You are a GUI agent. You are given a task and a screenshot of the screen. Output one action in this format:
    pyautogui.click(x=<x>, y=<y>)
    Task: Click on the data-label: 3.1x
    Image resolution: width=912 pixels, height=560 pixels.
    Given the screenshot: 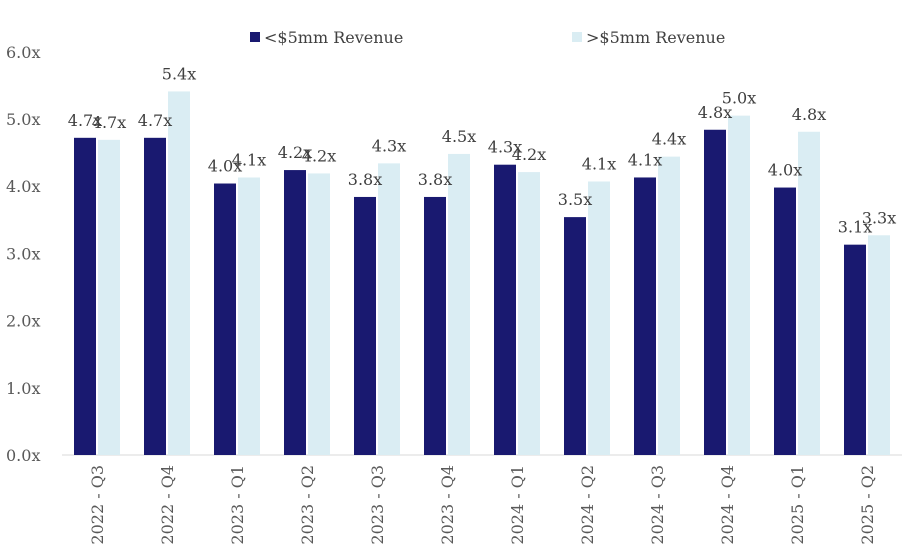 What is the action you would take?
    pyautogui.click(x=855, y=227)
    